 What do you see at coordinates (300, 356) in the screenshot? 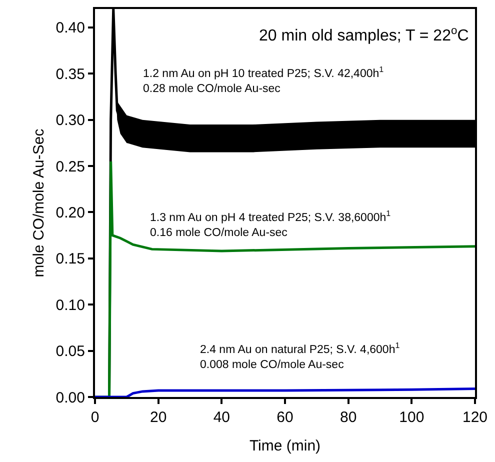
I see `text: 2.4 nm Au on natural P25; S.V. 4,600h$^{1}$ 0.008 mole CO/mole Au-sec` at bounding box center [300, 356].